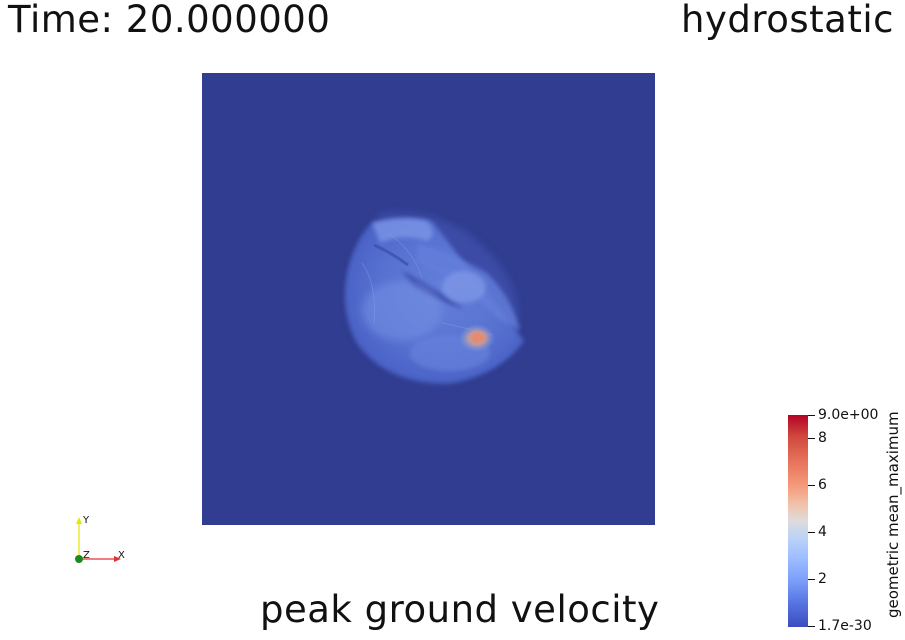 Image resolution: width=905 pixels, height=640 pixels. What do you see at coordinates (845, 626) in the screenshot?
I see `colorbar-min-label: 1.7e-30` at bounding box center [845, 626].